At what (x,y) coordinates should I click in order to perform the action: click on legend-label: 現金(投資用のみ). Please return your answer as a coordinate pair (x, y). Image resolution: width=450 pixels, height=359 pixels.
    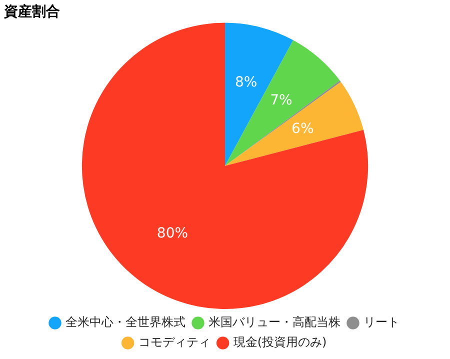
    Looking at the image, I should click on (280, 342).